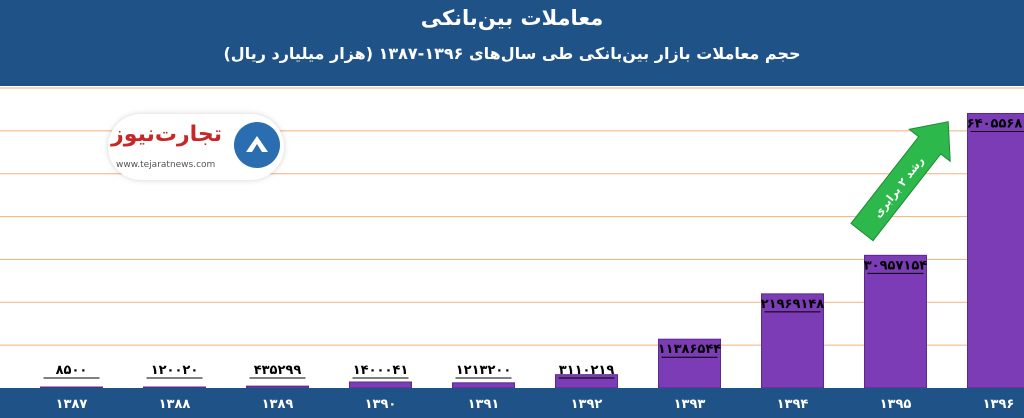 Image resolution: width=1024 pixels, height=418 pixels. What do you see at coordinates (381, 370) in the screenshot?
I see `value-label: ۱۴۰۰۰۴۱` at bounding box center [381, 370].